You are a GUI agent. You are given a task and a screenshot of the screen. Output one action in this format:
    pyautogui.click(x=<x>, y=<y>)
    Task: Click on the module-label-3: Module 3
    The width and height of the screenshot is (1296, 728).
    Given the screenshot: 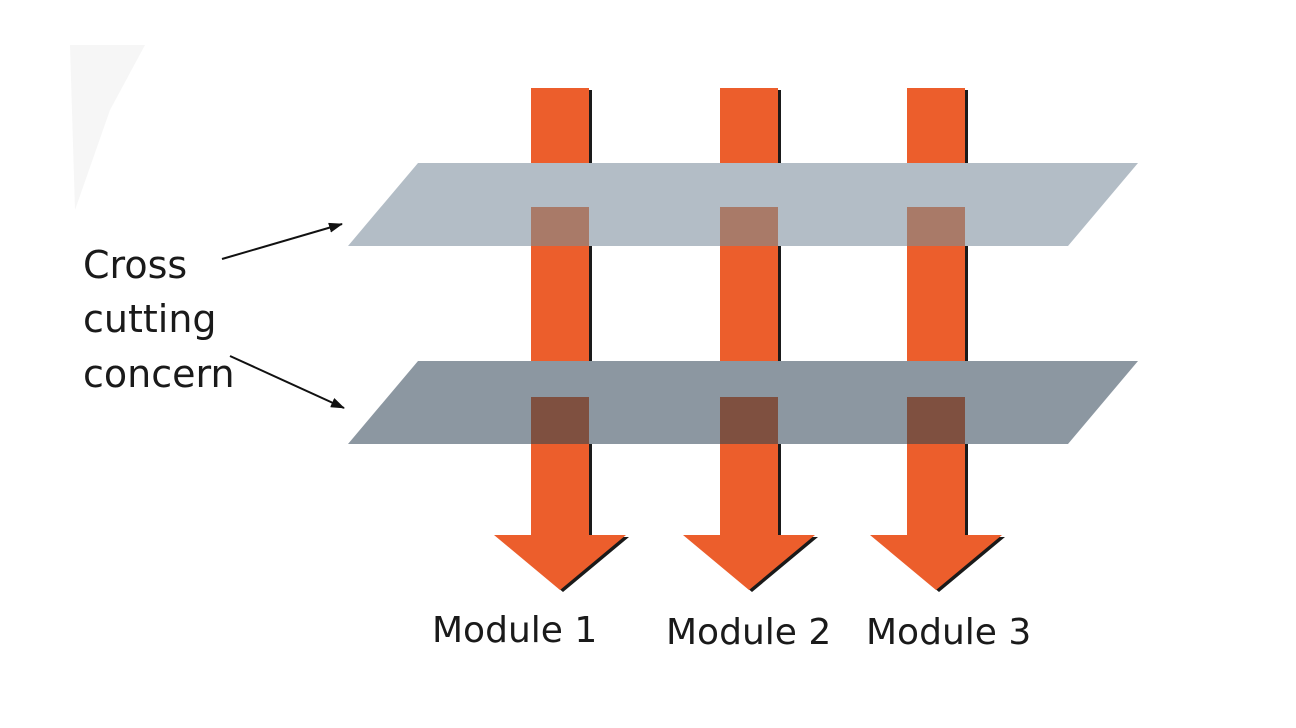 What is the action you would take?
    pyautogui.click(x=948, y=632)
    